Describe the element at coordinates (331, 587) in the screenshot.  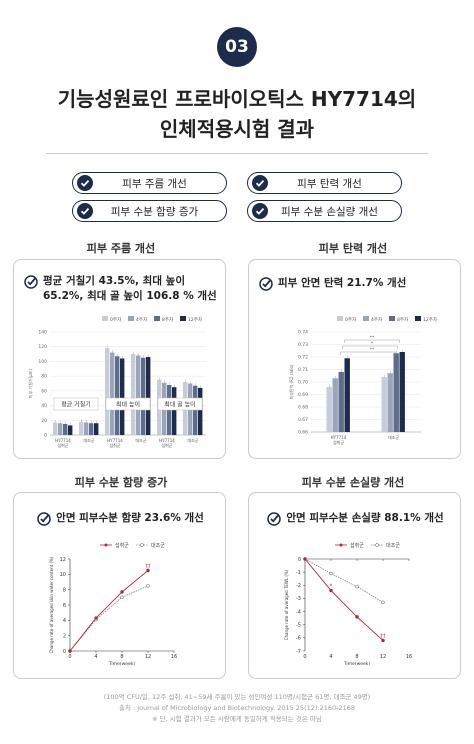
I see `significance-mark: *` at that location.